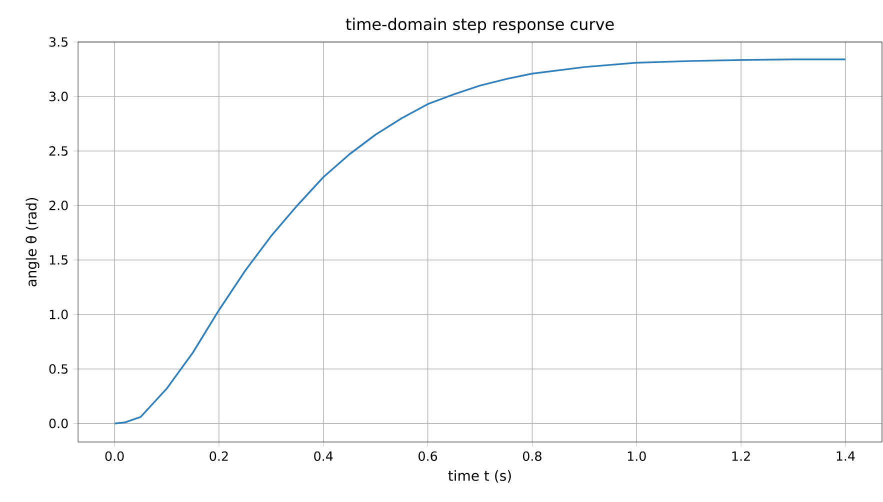 This screenshot has height=502, width=883. Describe the element at coordinates (58, 423) in the screenshot. I see `y-tick-label: 0.0` at that location.